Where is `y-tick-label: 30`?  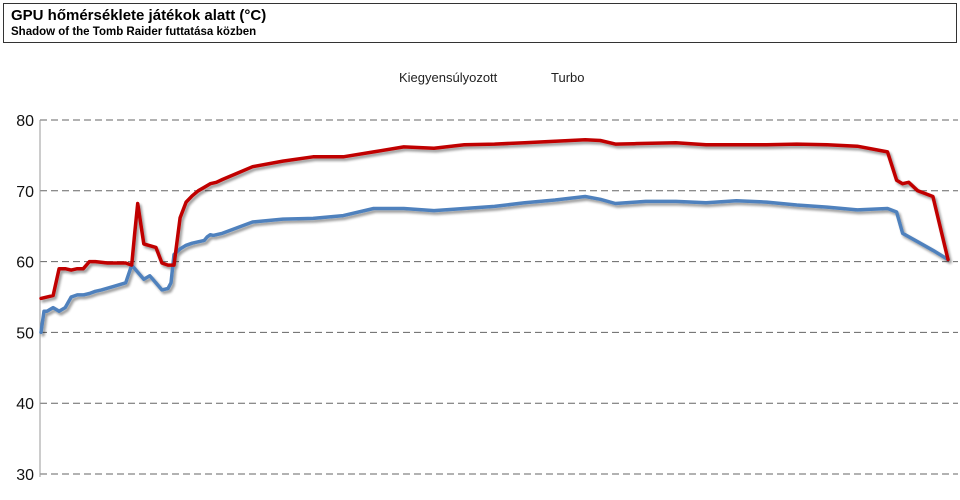
y-tick-label: 30 is located at coordinates (25, 475).